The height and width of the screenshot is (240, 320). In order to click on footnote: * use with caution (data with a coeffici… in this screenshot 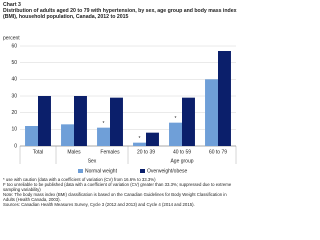, I will do `click(79, 179)`.